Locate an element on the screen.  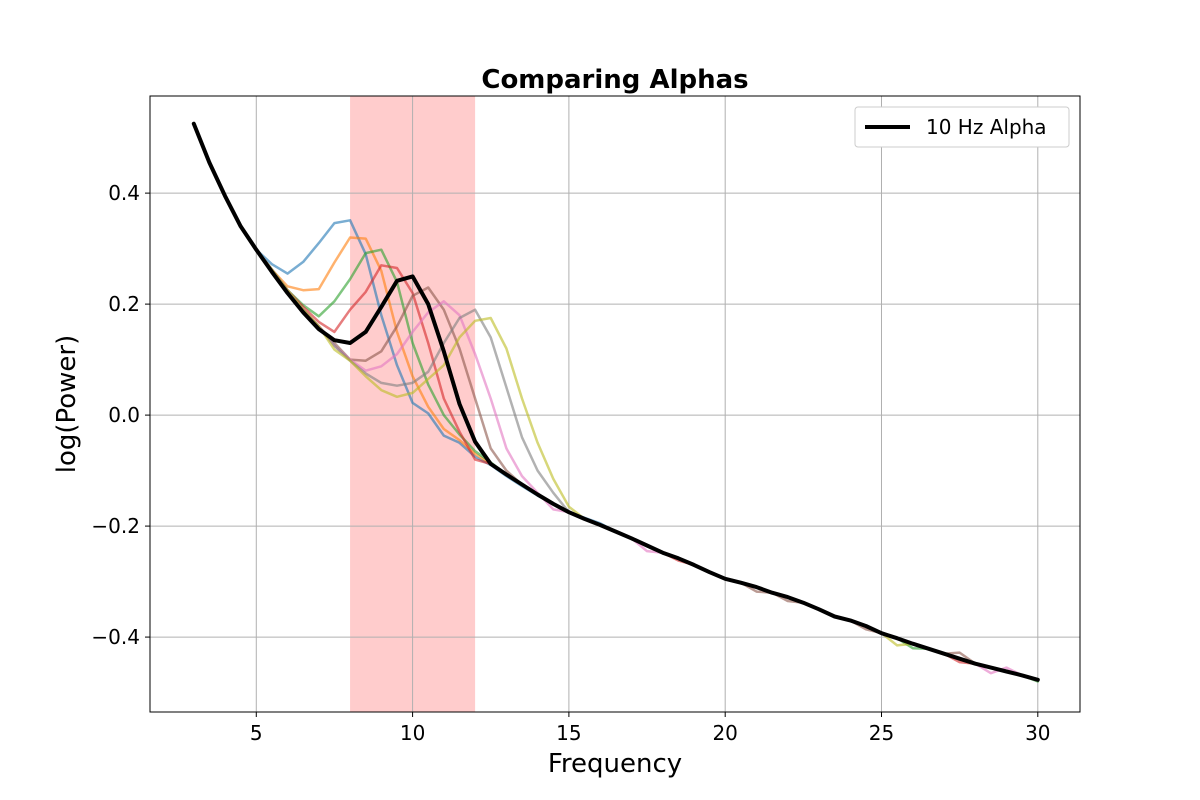
y-tick-label: −0.2 is located at coordinates (115, 526).